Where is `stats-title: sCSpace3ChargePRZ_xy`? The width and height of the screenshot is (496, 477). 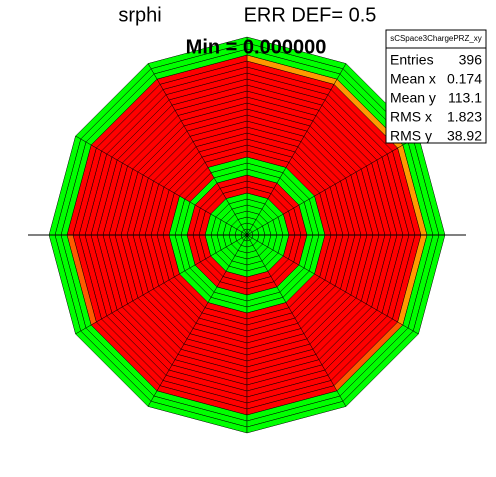 stats-title: sCSpace3ChargePRZ_xy is located at coordinates (436, 38).